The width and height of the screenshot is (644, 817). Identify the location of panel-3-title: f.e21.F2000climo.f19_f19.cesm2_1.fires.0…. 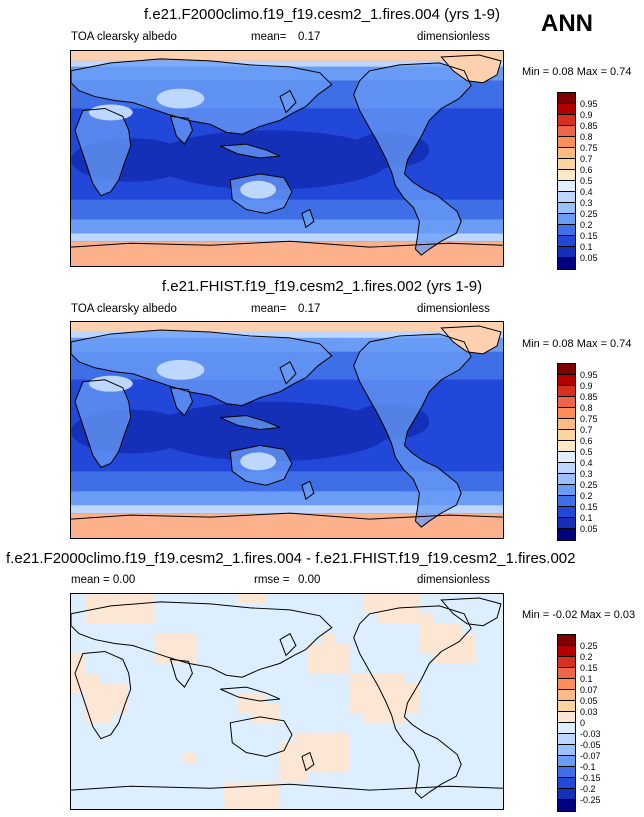
(291, 558).